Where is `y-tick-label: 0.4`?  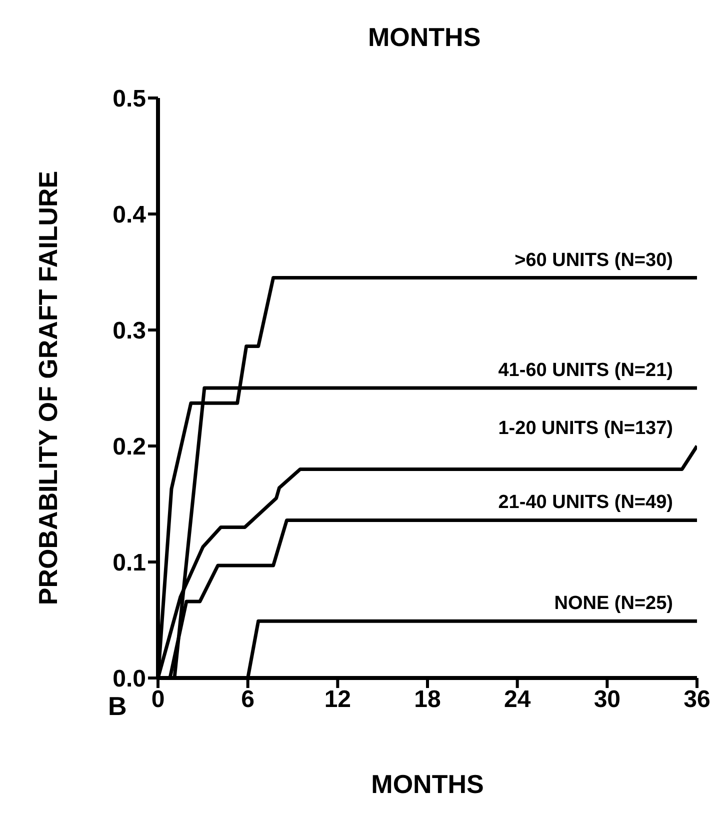
y-tick-label: 0.4 is located at coordinates (129, 215).